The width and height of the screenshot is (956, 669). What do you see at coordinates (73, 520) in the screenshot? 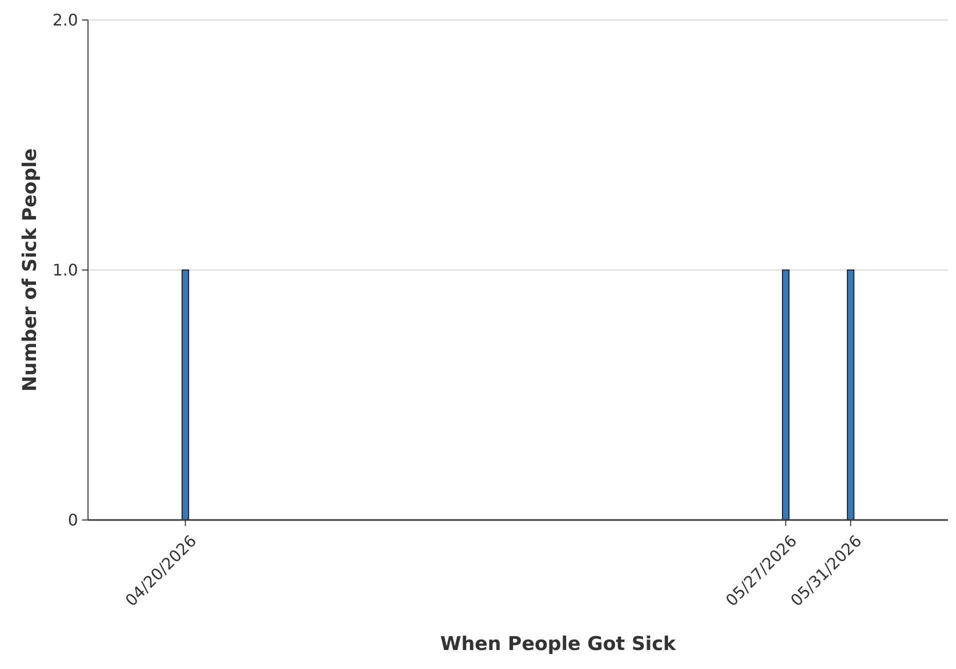
I see `y-tick-label: 0` at bounding box center [73, 520].